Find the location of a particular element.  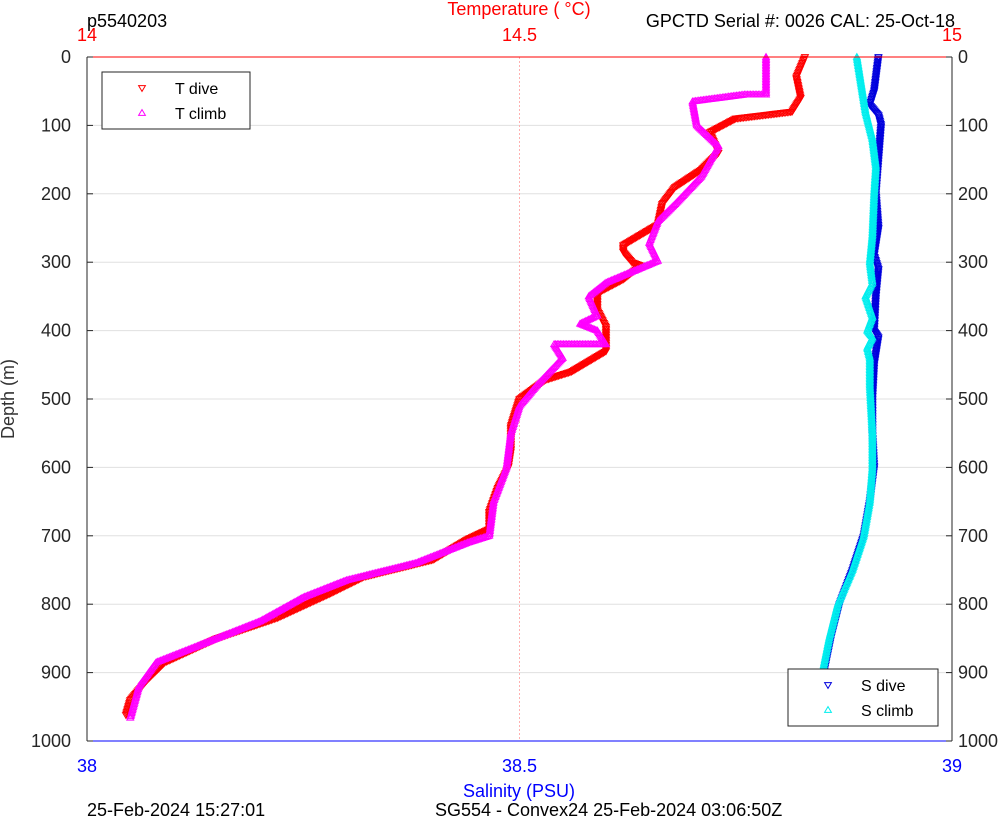

depth-tick-label-right: 1000 is located at coordinates (978, 741).